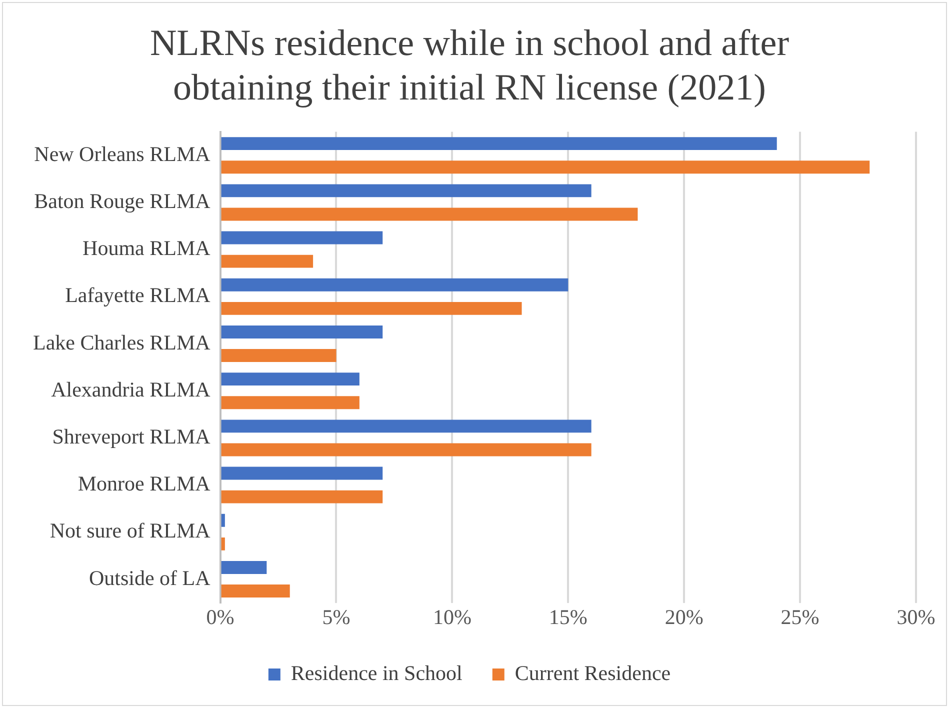 The image size is (951, 710). Describe the element at coordinates (145, 484) in the screenshot. I see `y-tick-label: Monroe RLMA` at that location.